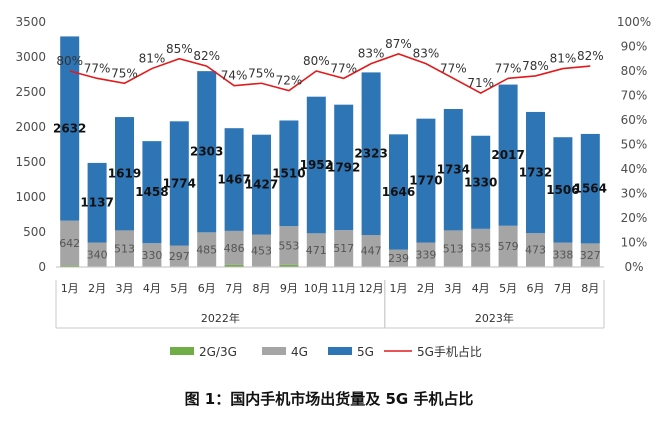 The width and height of the screenshot is (658, 422). Describe the element at coordinates (634, 243) in the screenshot. I see `y-right-tick-label: 10%` at that location.